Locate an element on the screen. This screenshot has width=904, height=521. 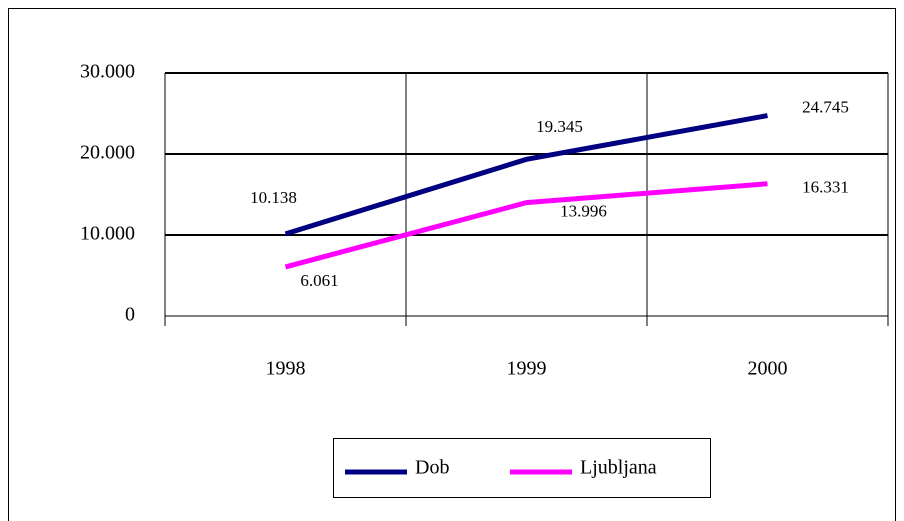
x-tick-label: 1998 is located at coordinates (286, 369).